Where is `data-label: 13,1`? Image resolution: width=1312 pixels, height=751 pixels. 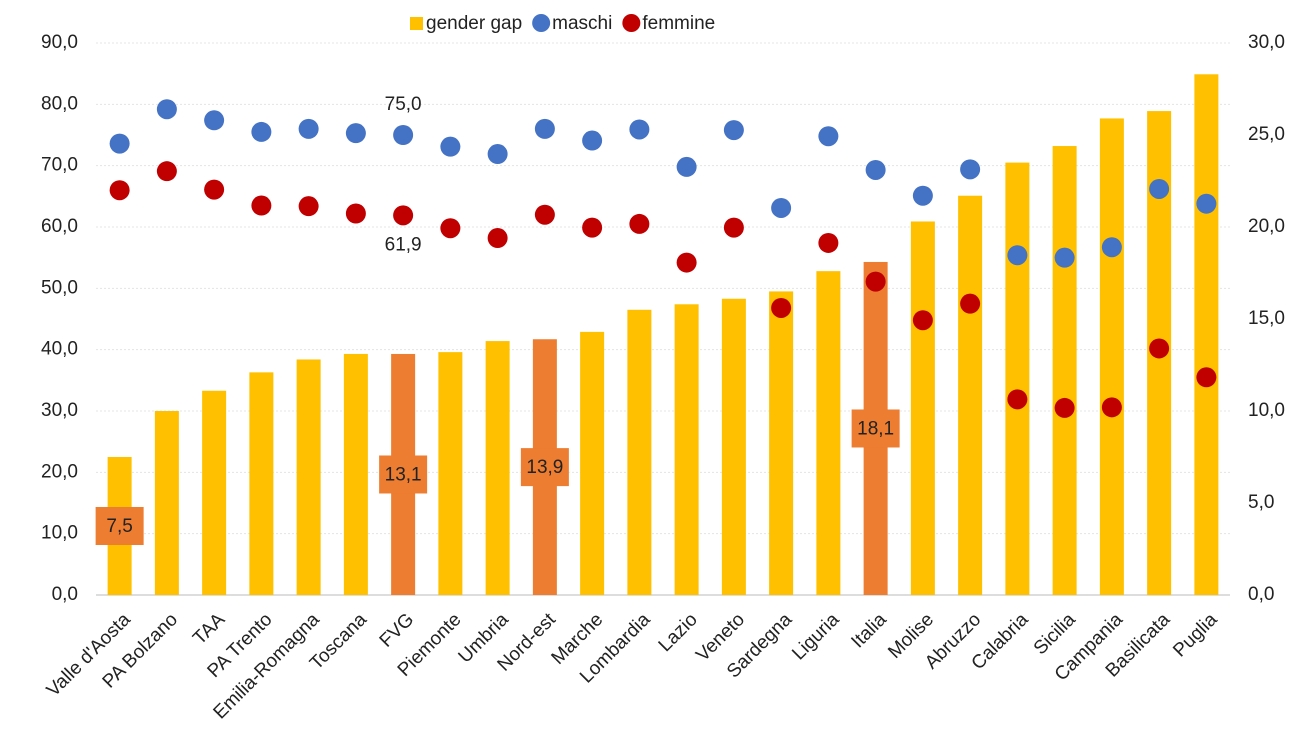
data-label: 13,1 is located at coordinates (403, 474).